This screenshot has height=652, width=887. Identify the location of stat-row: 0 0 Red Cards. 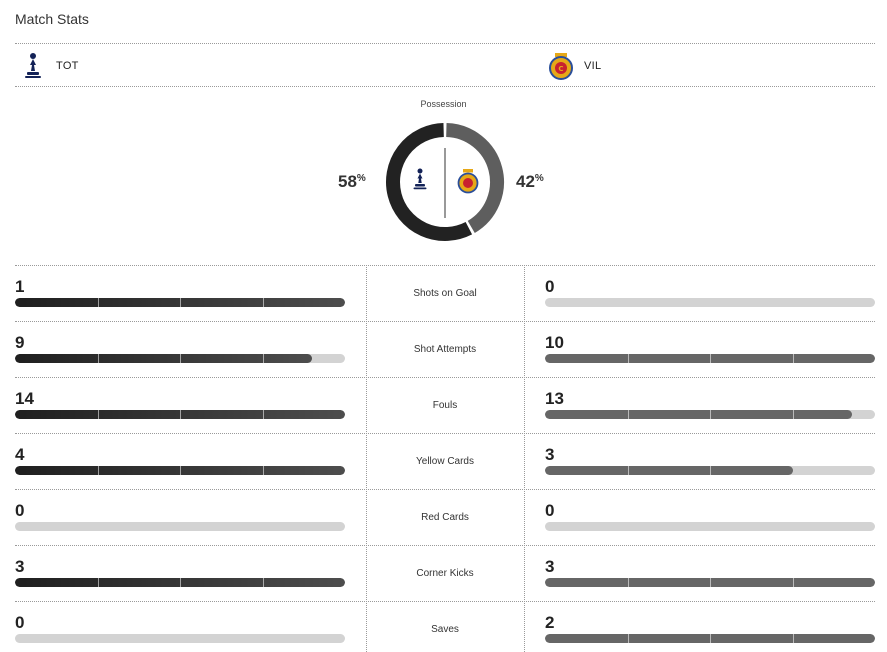
(445, 517).